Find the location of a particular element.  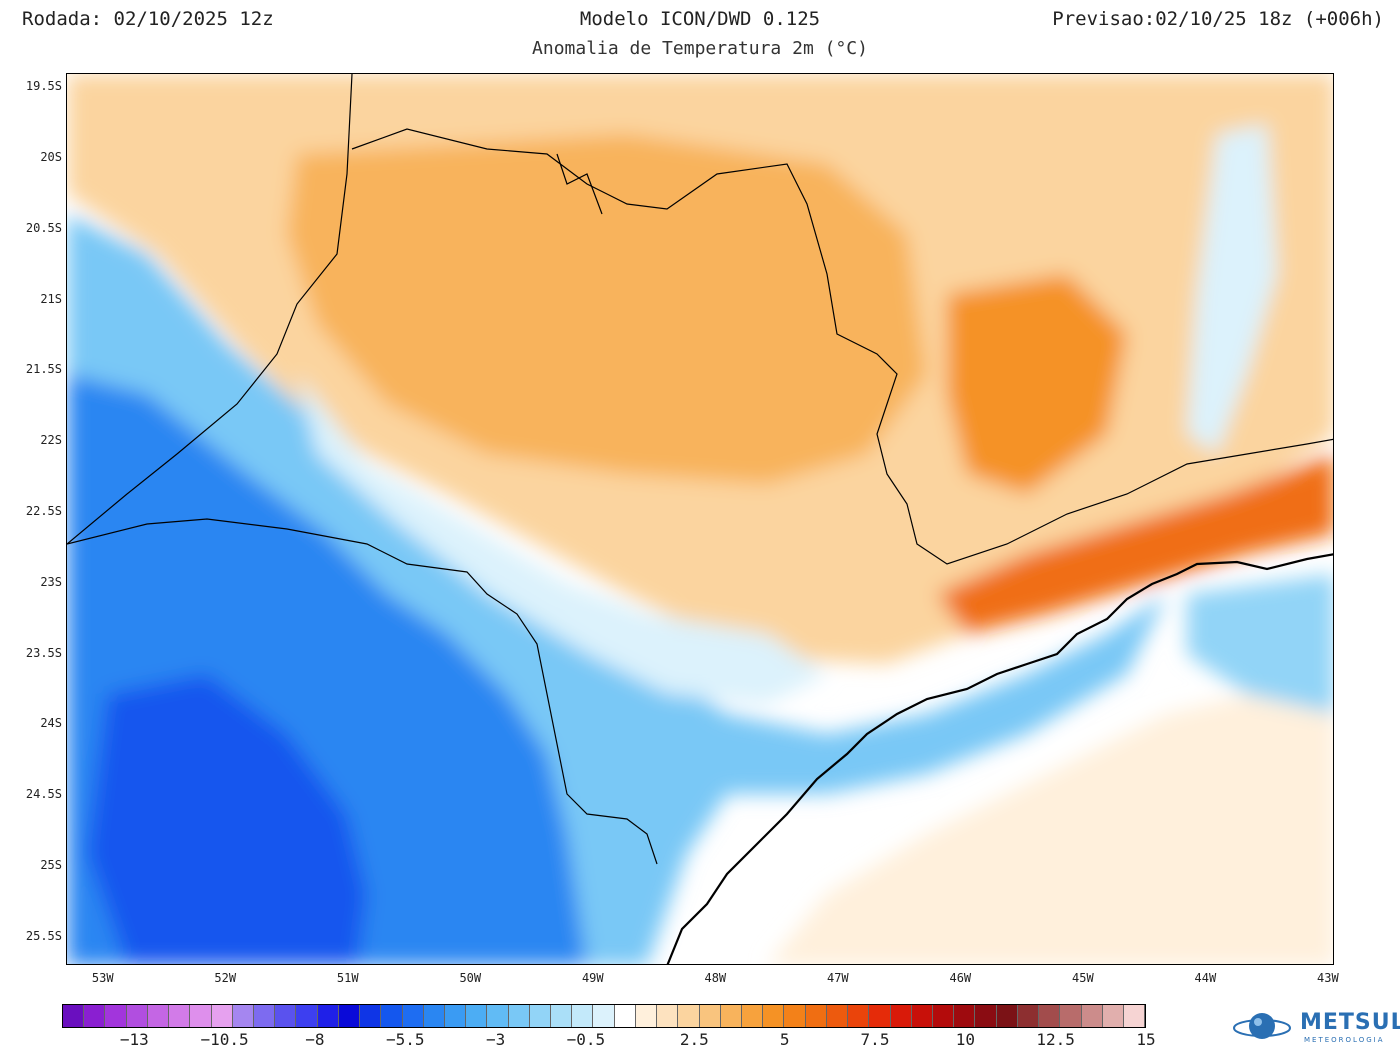

colorbar-tick-label: −13 is located at coordinates (134, 1039).